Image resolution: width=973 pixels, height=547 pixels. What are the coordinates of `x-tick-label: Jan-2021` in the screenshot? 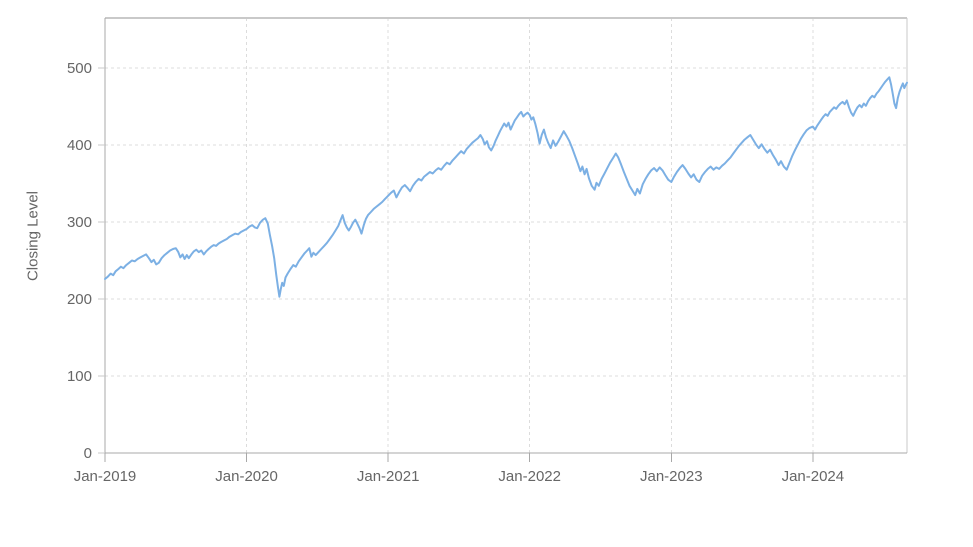 It's located at (388, 476).